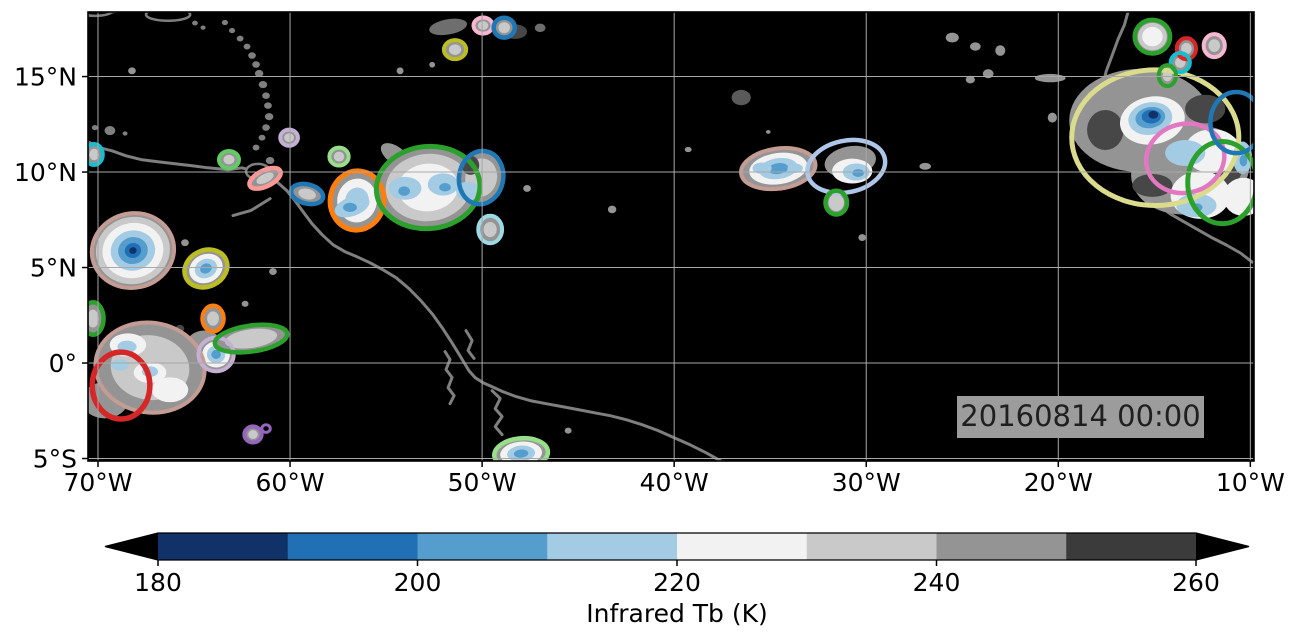 The image size is (1297, 640). What do you see at coordinates (251, 207) in the screenshot?
I see `coastline-orinoco-branch` at bounding box center [251, 207].